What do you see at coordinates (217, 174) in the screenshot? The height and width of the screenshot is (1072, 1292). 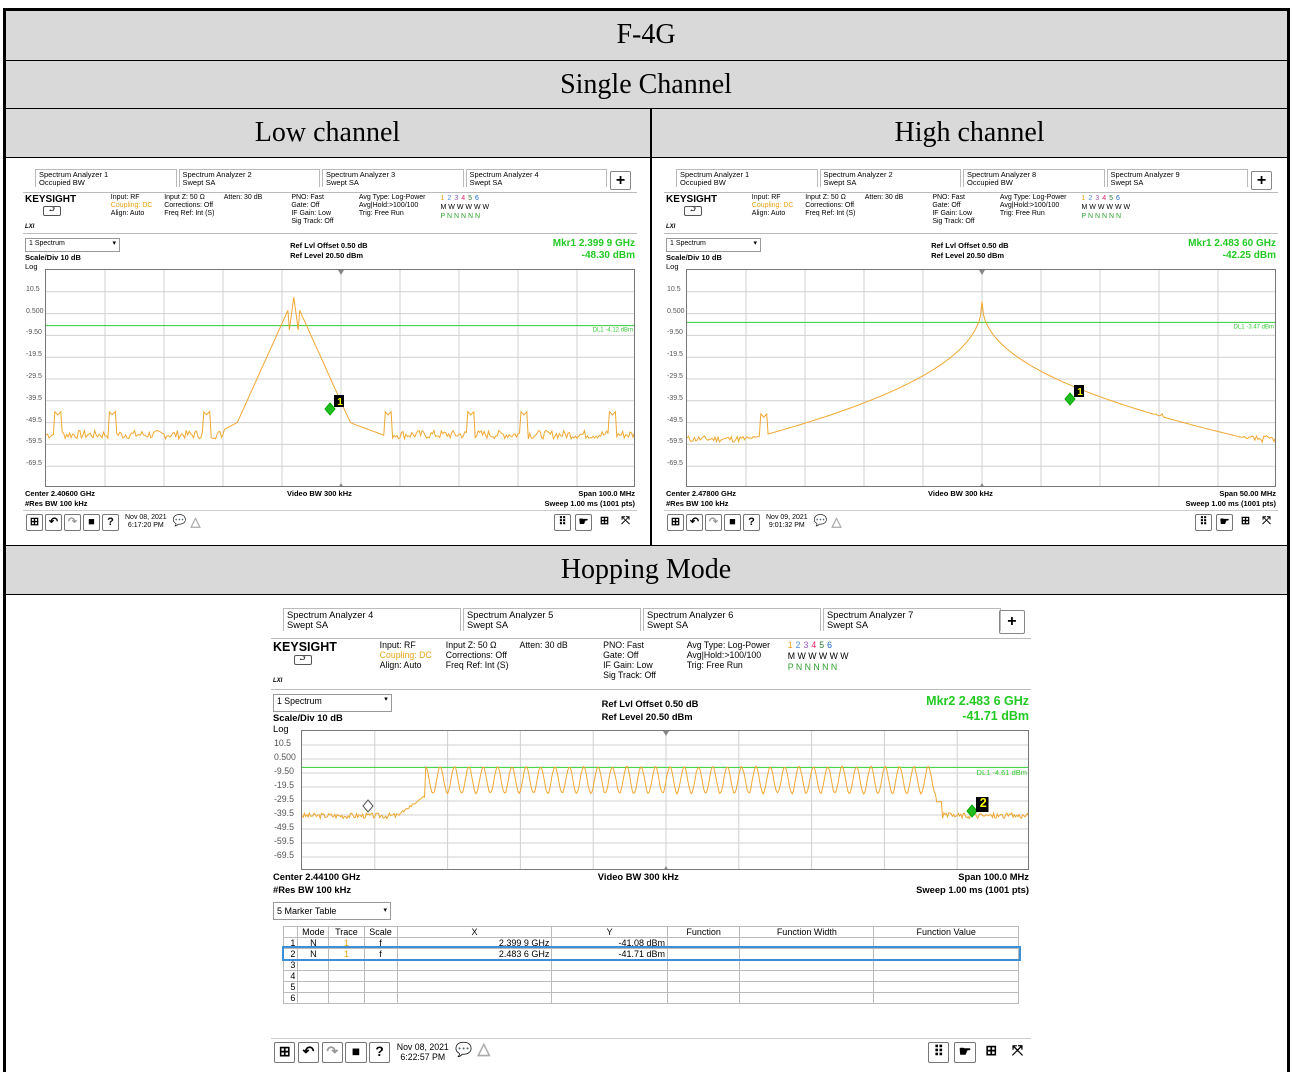 I see `tab-title: Spectrum Analyzer 2` at bounding box center [217, 174].